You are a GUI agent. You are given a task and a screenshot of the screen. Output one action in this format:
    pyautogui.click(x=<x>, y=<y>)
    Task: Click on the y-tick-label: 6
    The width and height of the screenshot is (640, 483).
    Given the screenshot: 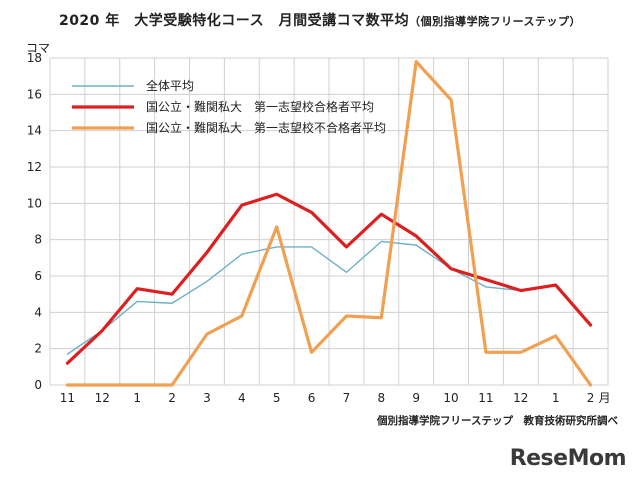 What is the action you would take?
    pyautogui.click(x=38, y=276)
    